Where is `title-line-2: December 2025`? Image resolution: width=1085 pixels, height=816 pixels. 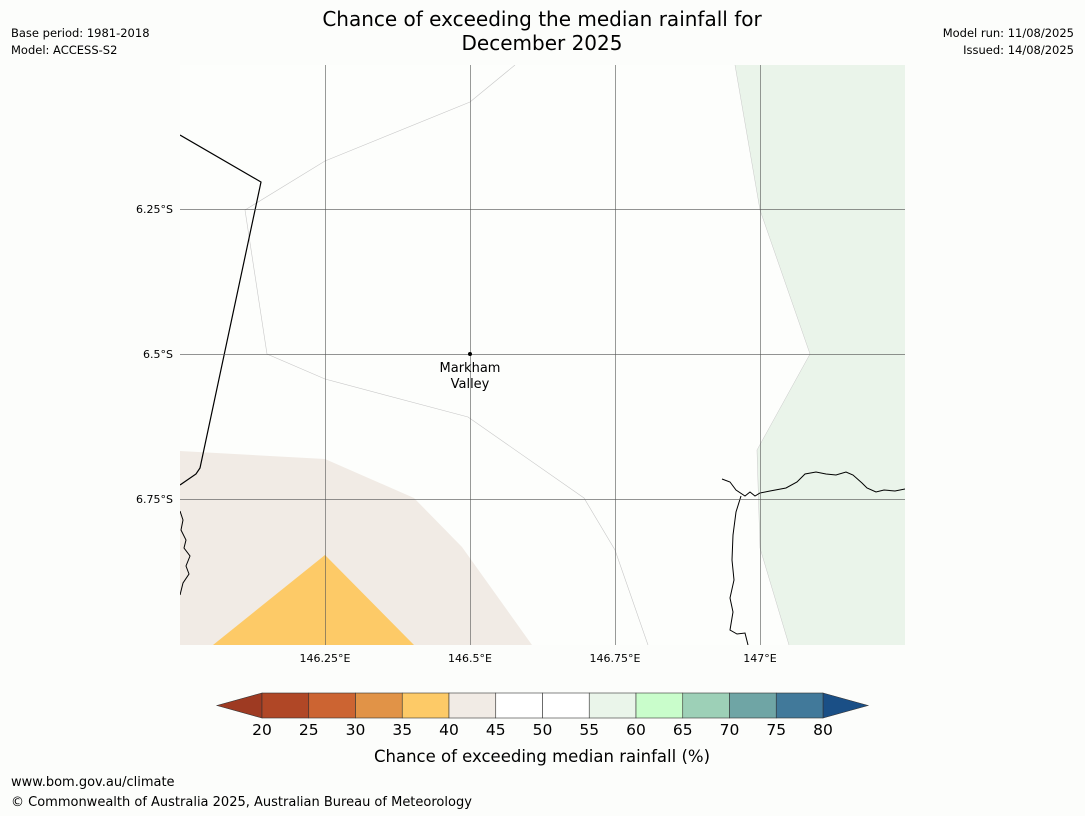 title-line-2: December 2025 is located at coordinates (542, 43).